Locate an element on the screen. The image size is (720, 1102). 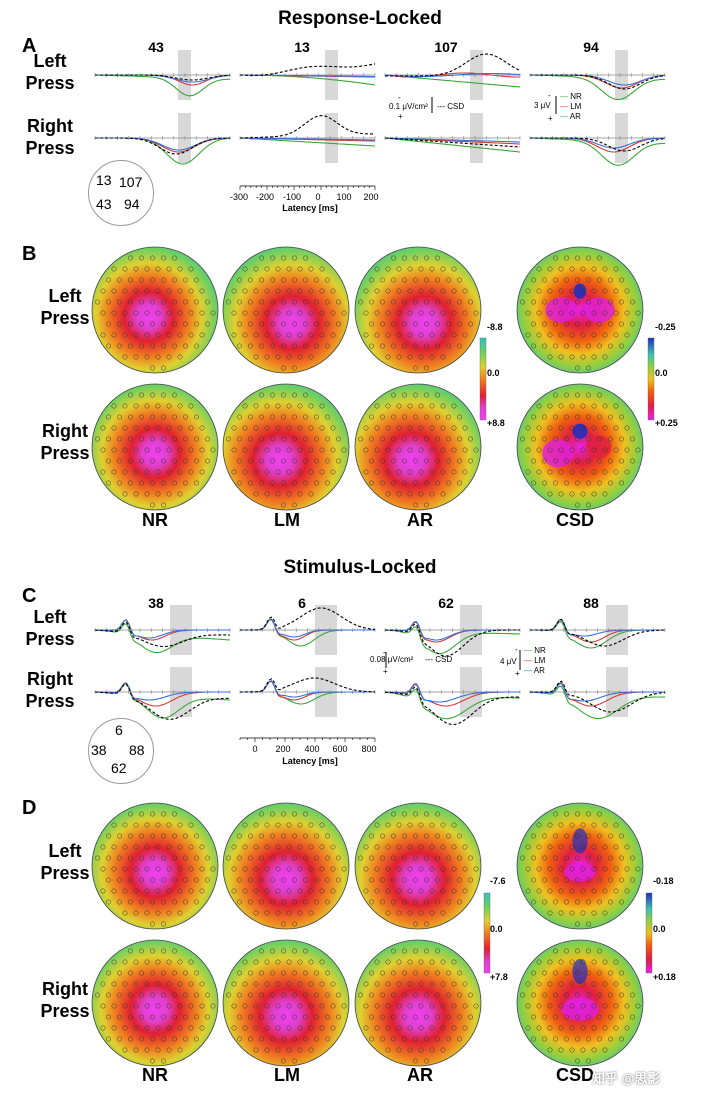
row-label-line: Press is located at coordinates (65, 1011).